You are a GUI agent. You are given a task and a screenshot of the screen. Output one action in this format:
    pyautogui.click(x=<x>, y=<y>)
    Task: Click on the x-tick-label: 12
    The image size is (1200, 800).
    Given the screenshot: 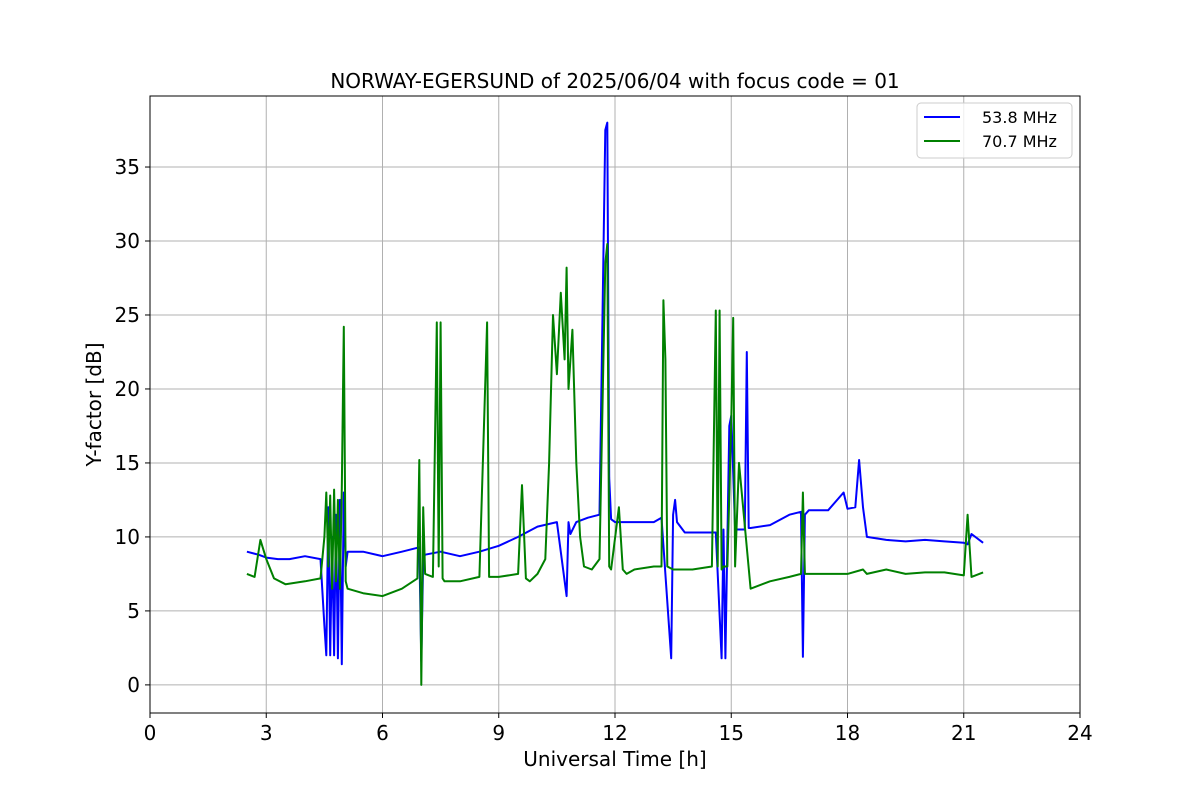 What is the action you would take?
    pyautogui.click(x=614, y=733)
    